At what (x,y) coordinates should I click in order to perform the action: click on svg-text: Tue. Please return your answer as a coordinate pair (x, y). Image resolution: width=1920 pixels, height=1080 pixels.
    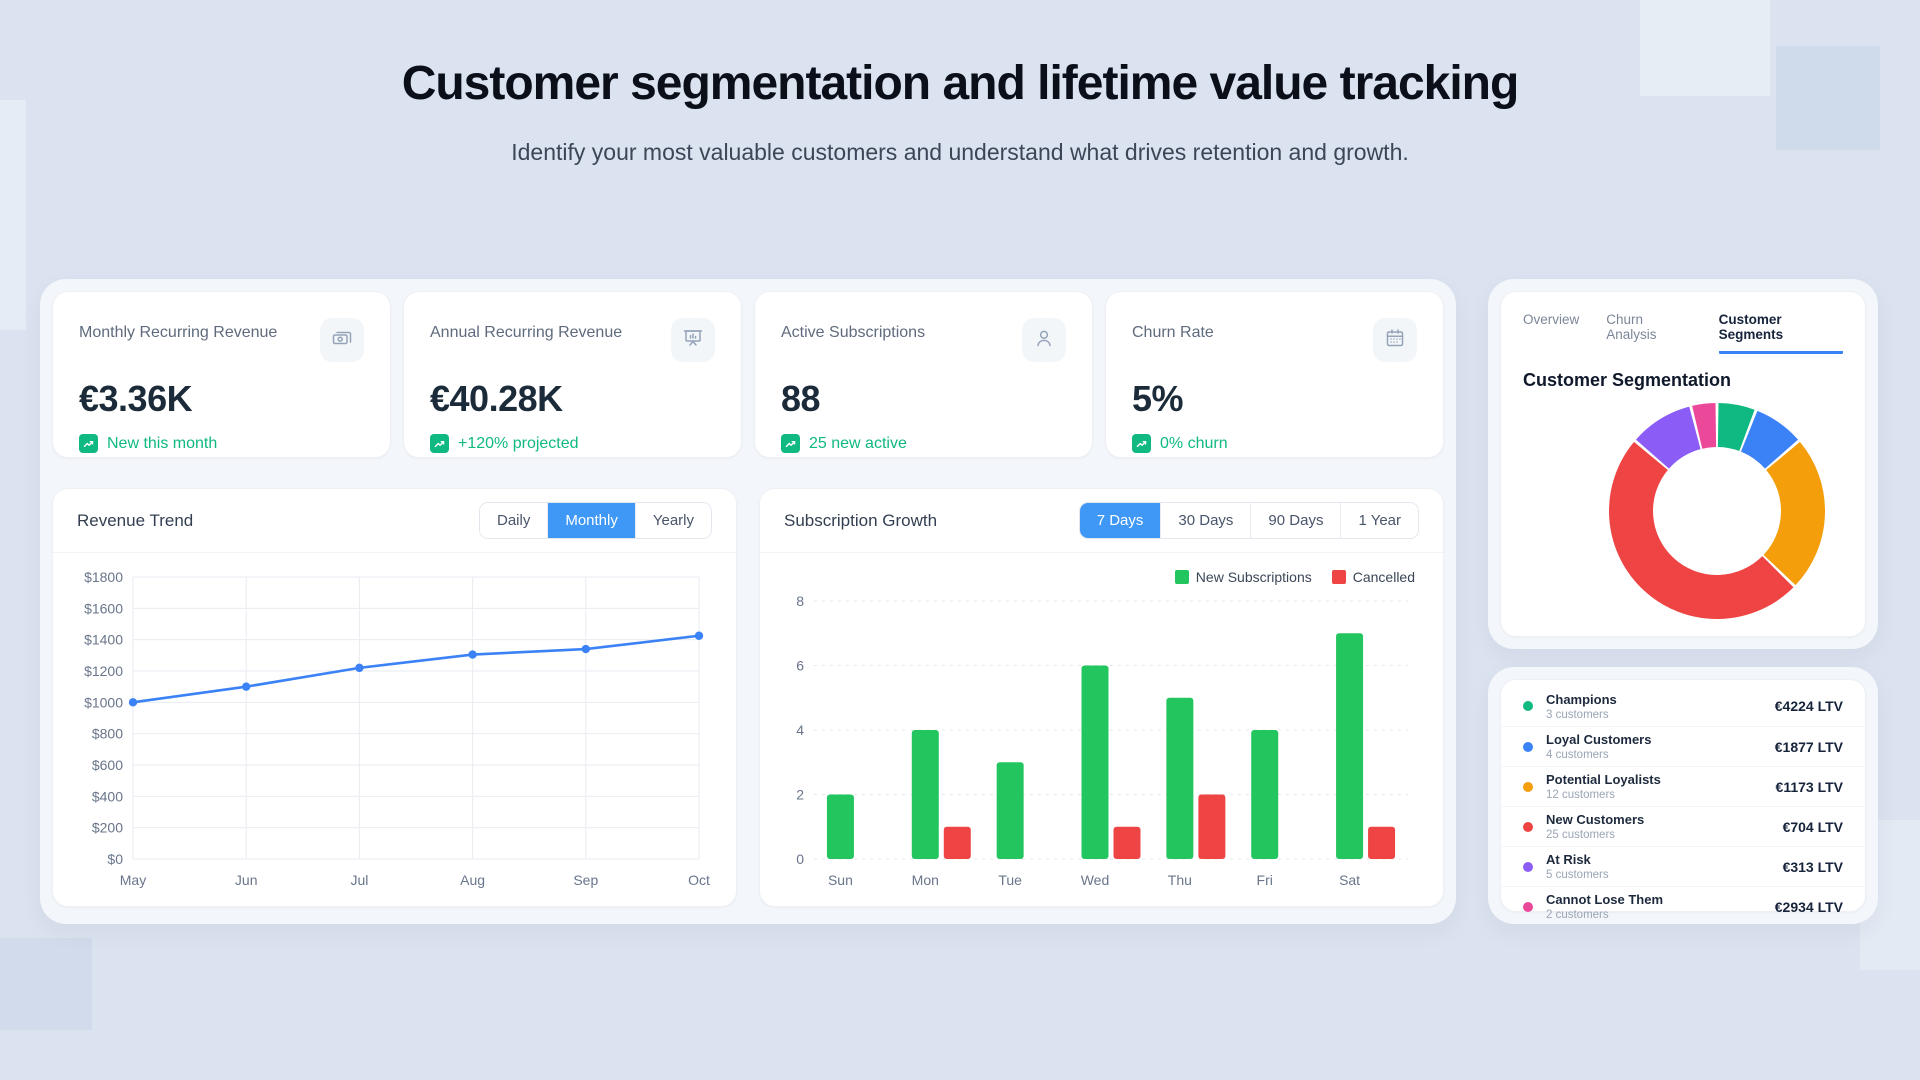
    Looking at the image, I should click on (1010, 880).